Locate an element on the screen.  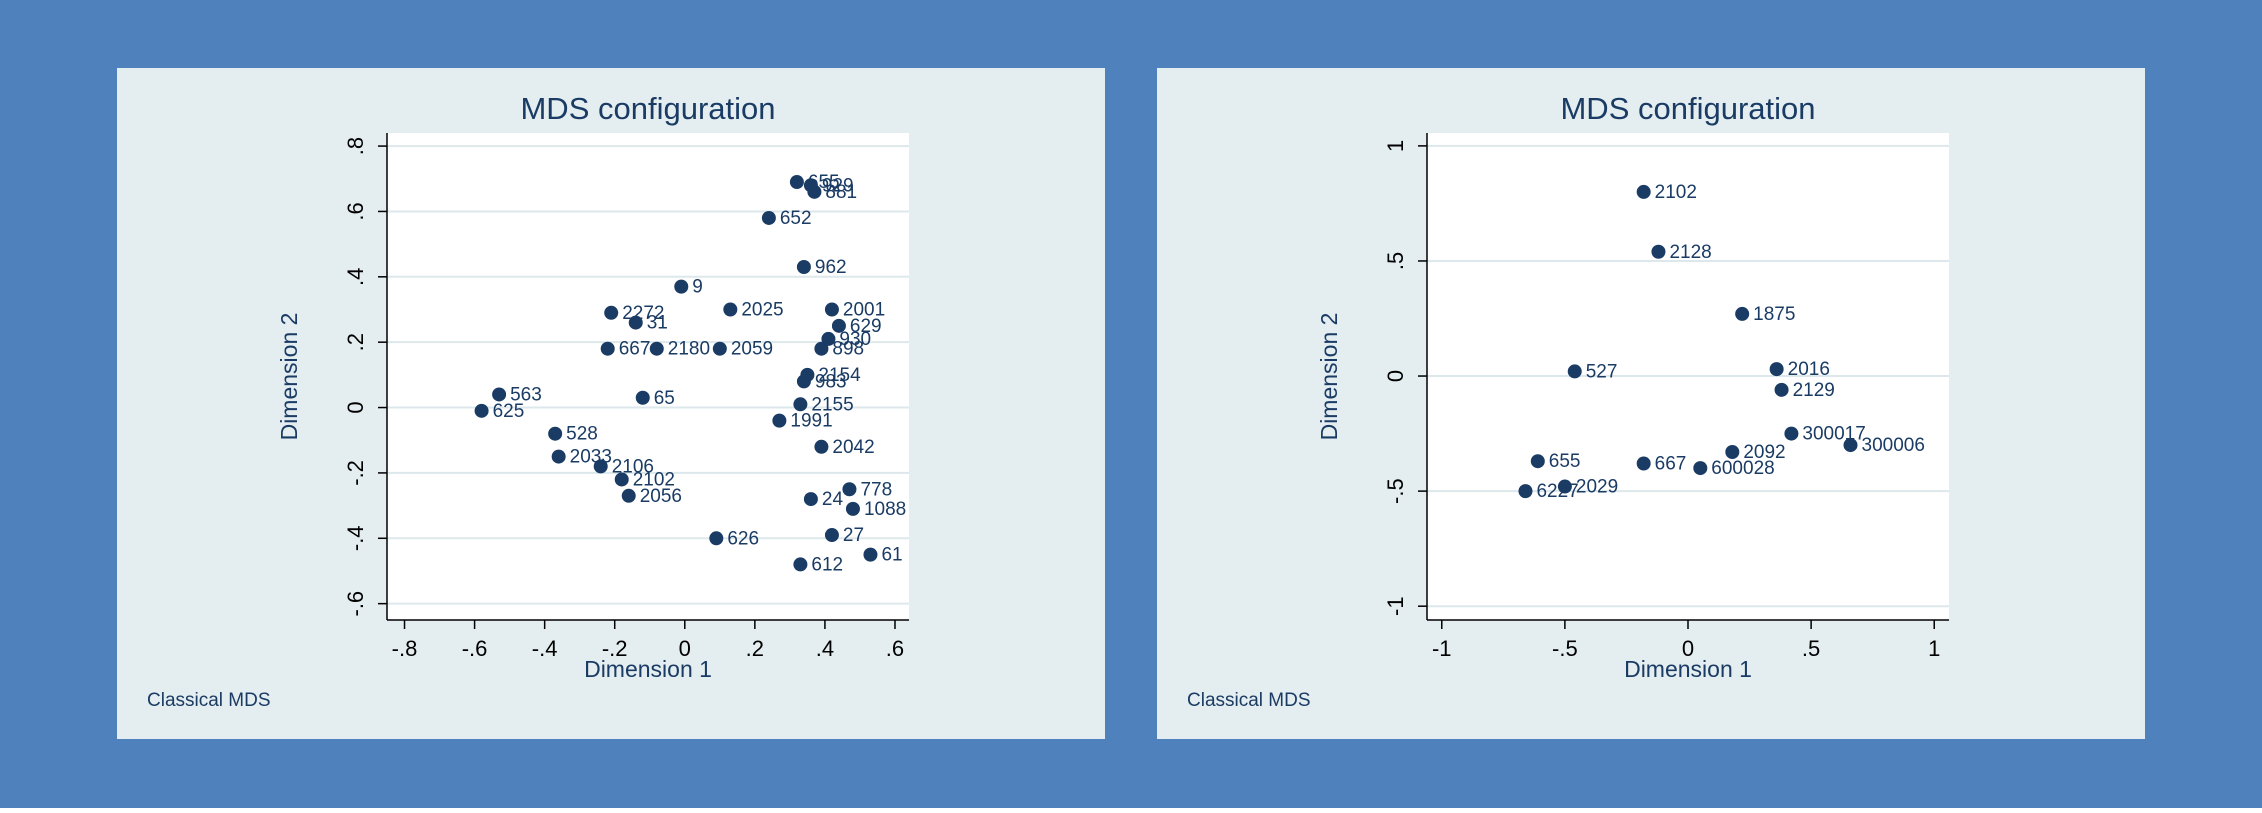
point-label: 24 is located at coordinates (833, 499).